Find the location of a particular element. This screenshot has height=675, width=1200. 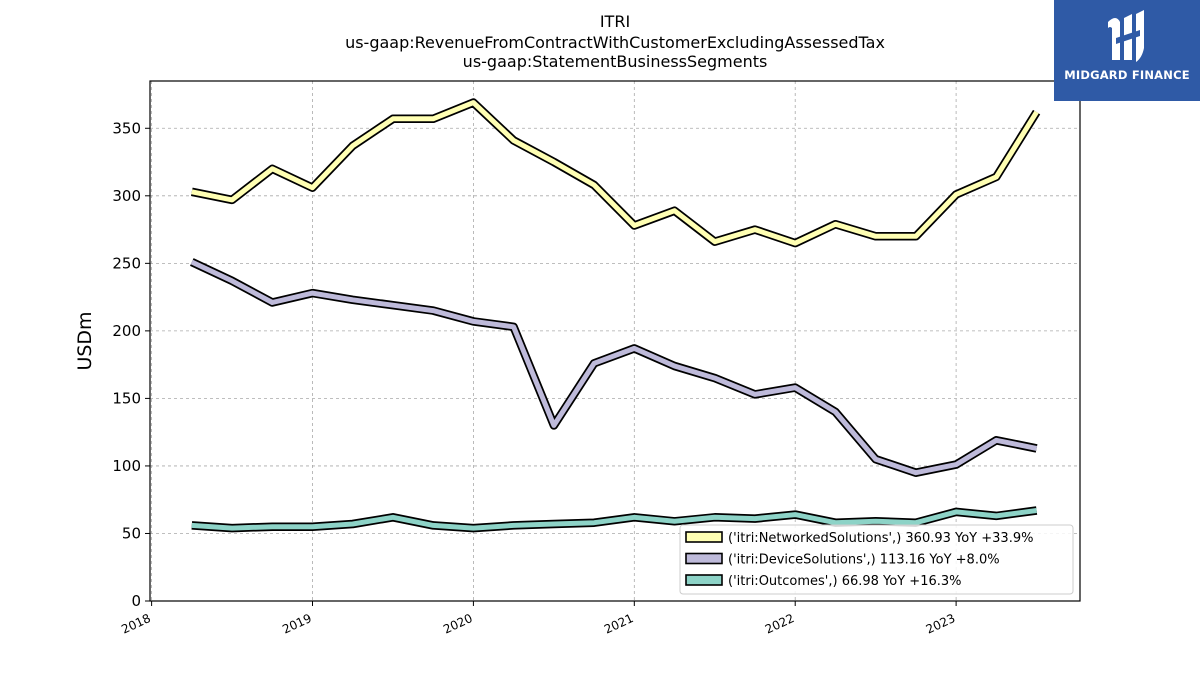

x-axis: 2018 2019 2020 2021 2022 2023 is located at coordinates (538, 619).